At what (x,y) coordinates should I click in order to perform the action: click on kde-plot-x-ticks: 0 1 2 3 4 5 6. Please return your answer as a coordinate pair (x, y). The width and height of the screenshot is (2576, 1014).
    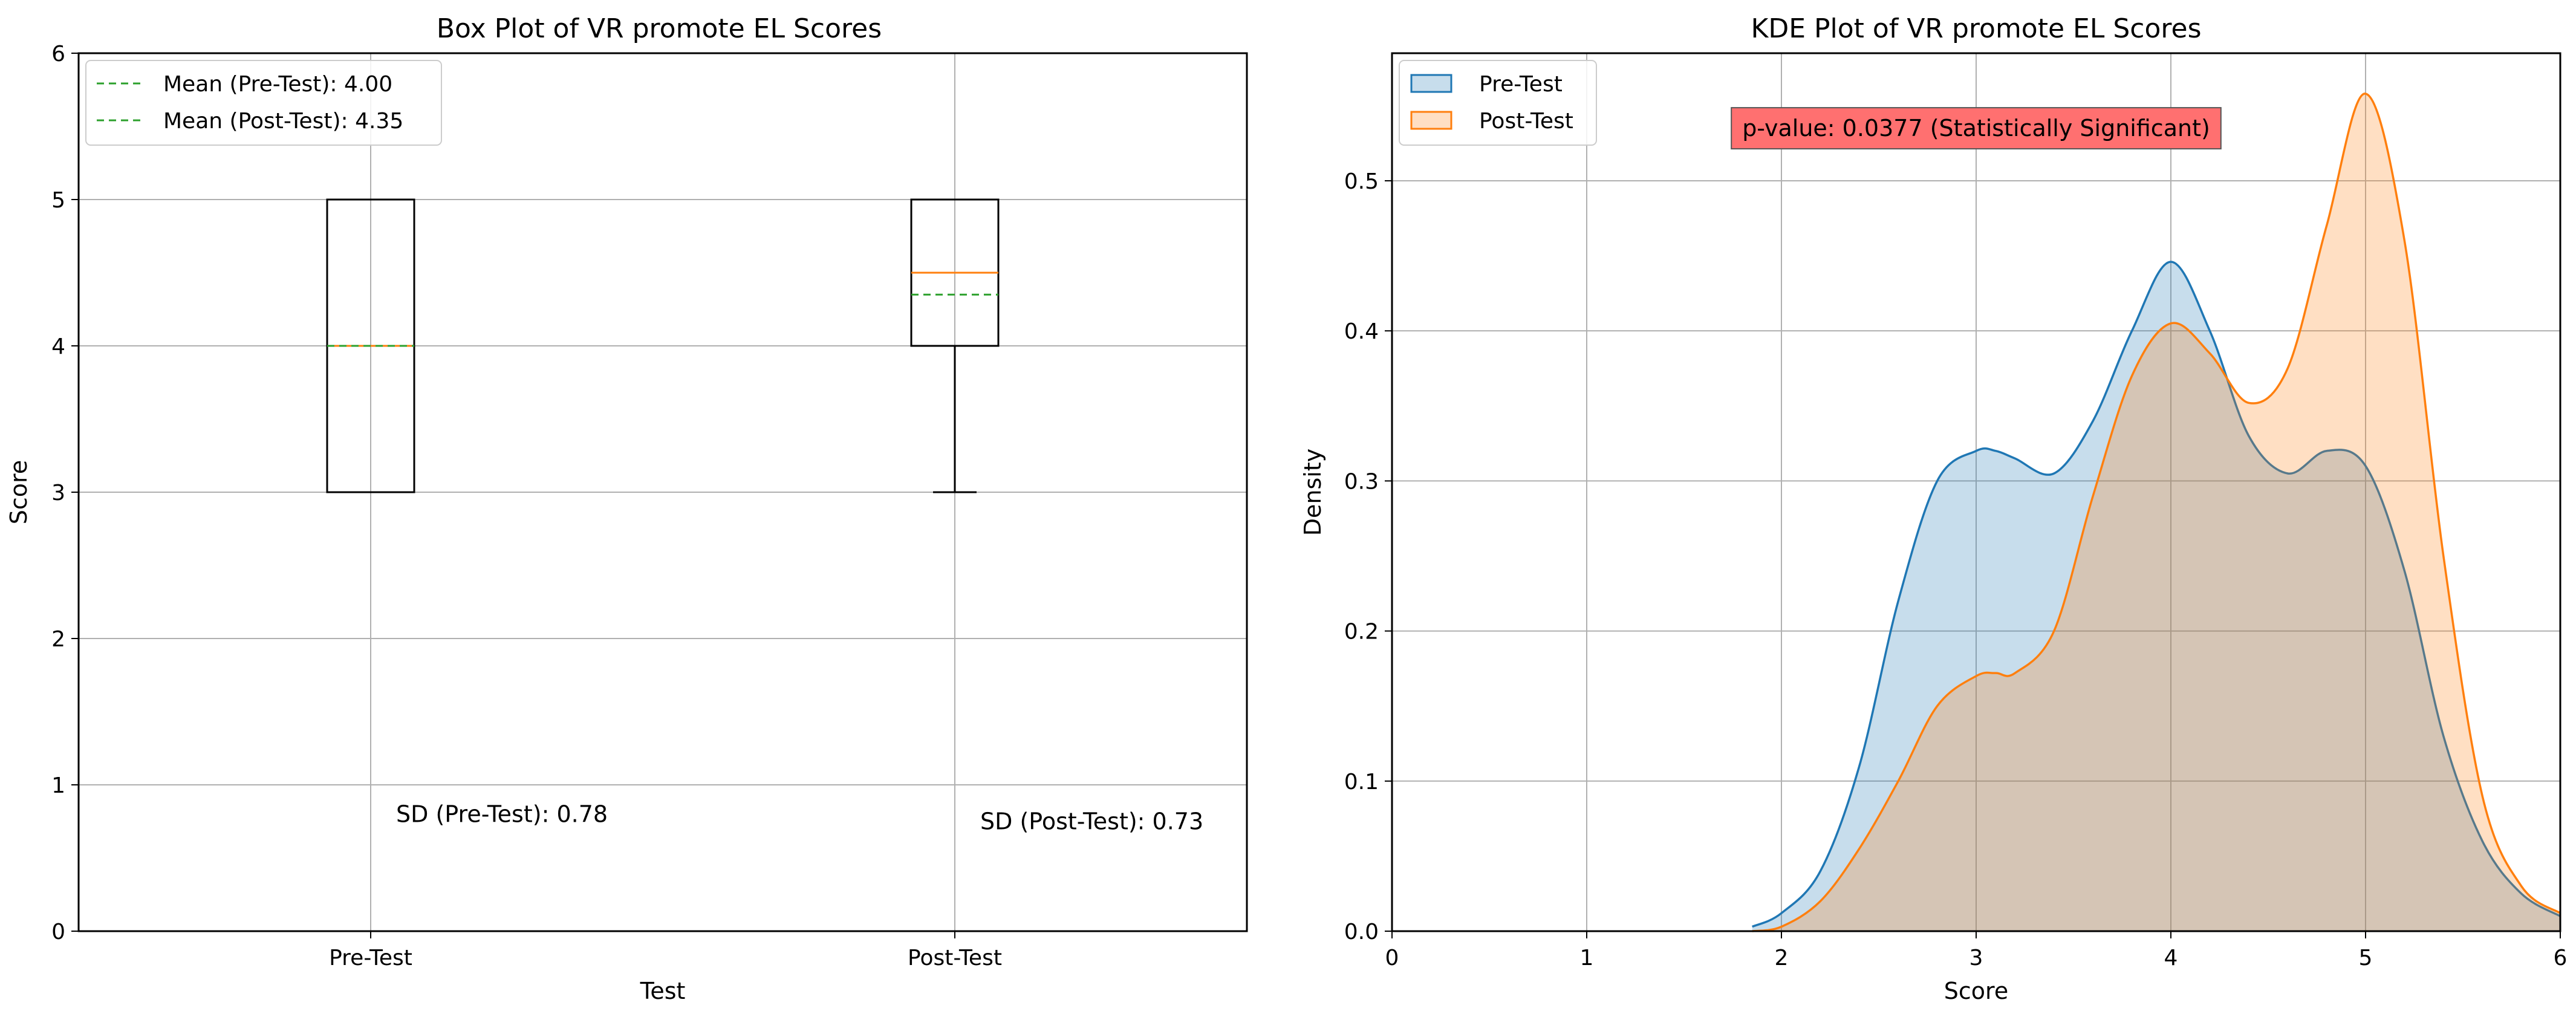
    Looking at the image, I should click on (1976, 950).